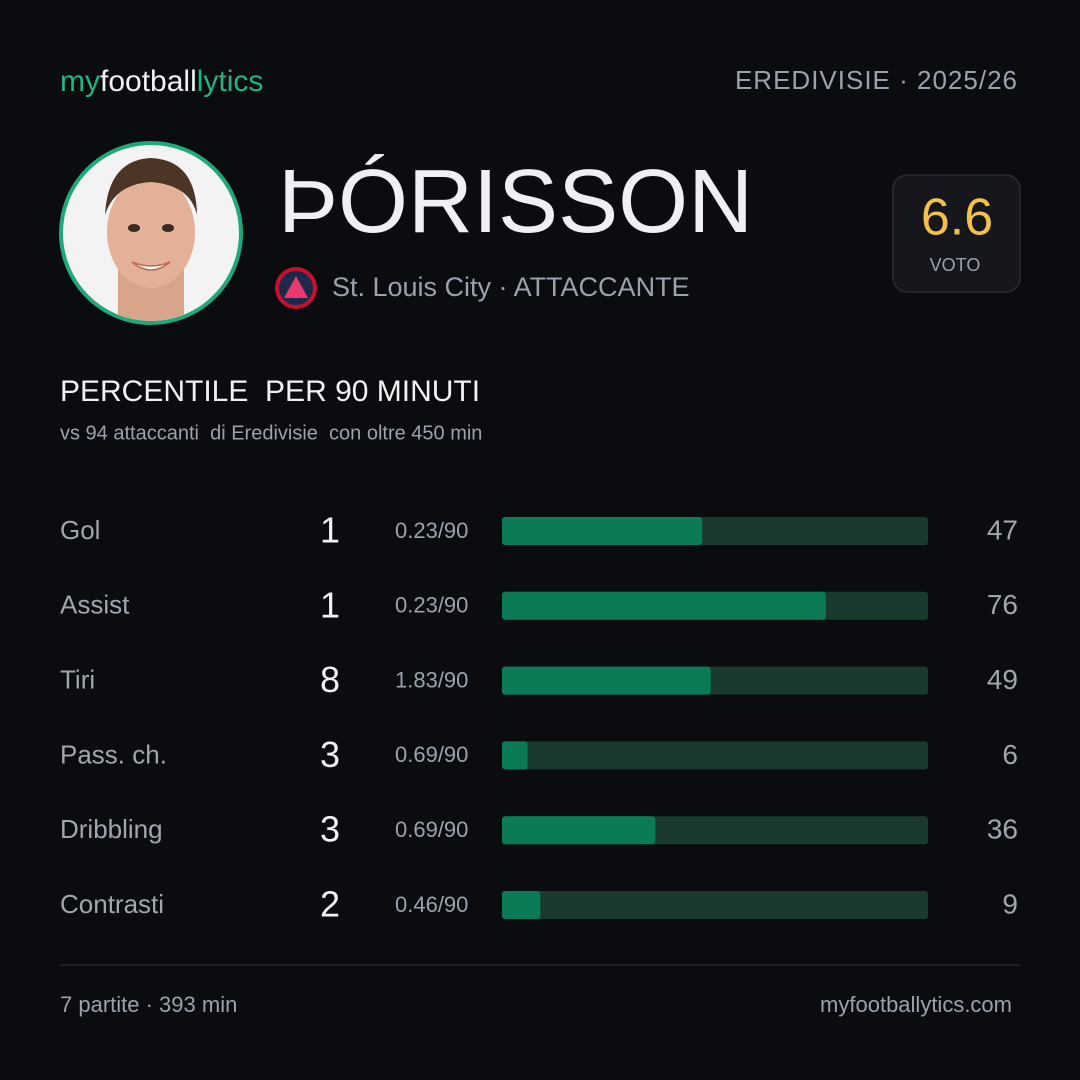  I want to click on avatar, so click(151, 233).